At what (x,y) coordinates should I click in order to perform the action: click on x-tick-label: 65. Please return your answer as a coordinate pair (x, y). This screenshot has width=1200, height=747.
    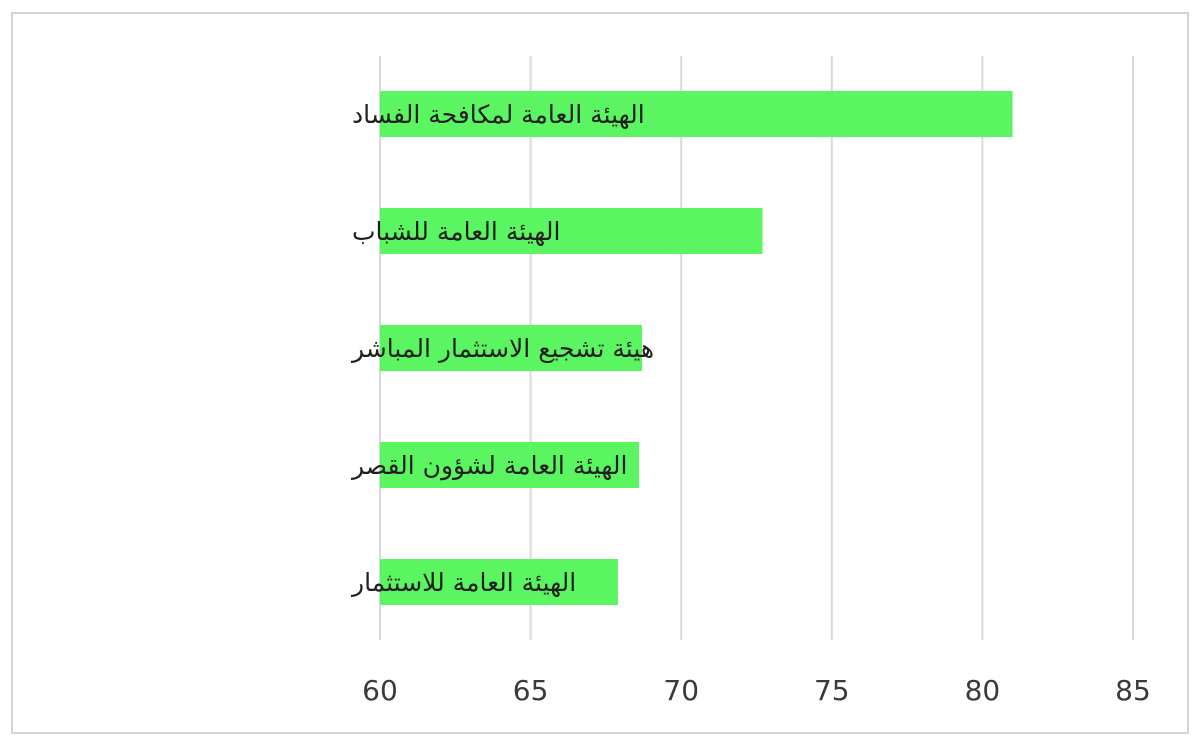
    Looking at the image, I should click on (531, 690).